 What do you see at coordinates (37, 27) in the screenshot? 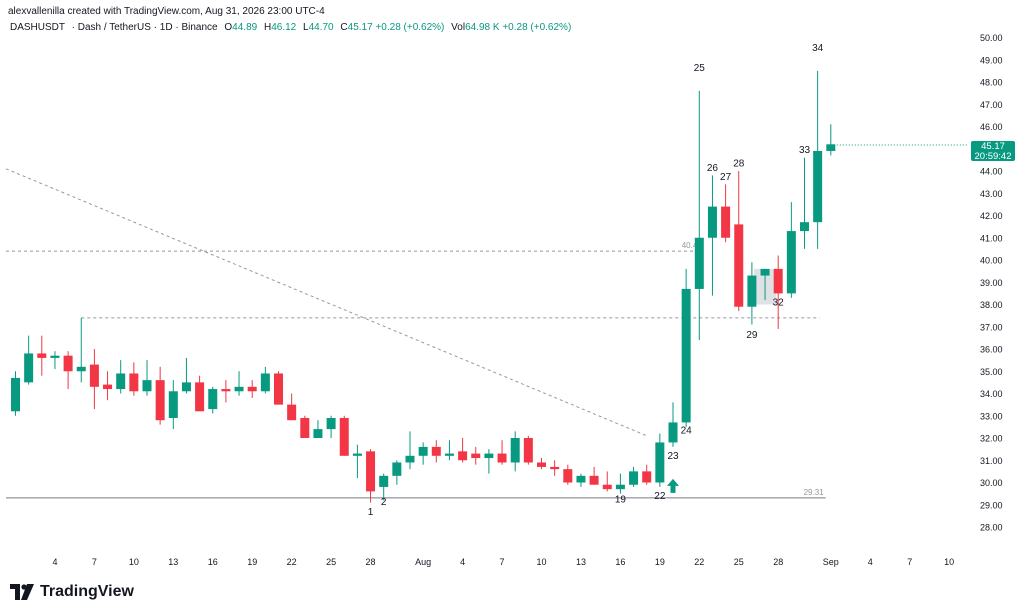
I see `symbol-name: DASHUSDT` at bounding box center [37, 27].